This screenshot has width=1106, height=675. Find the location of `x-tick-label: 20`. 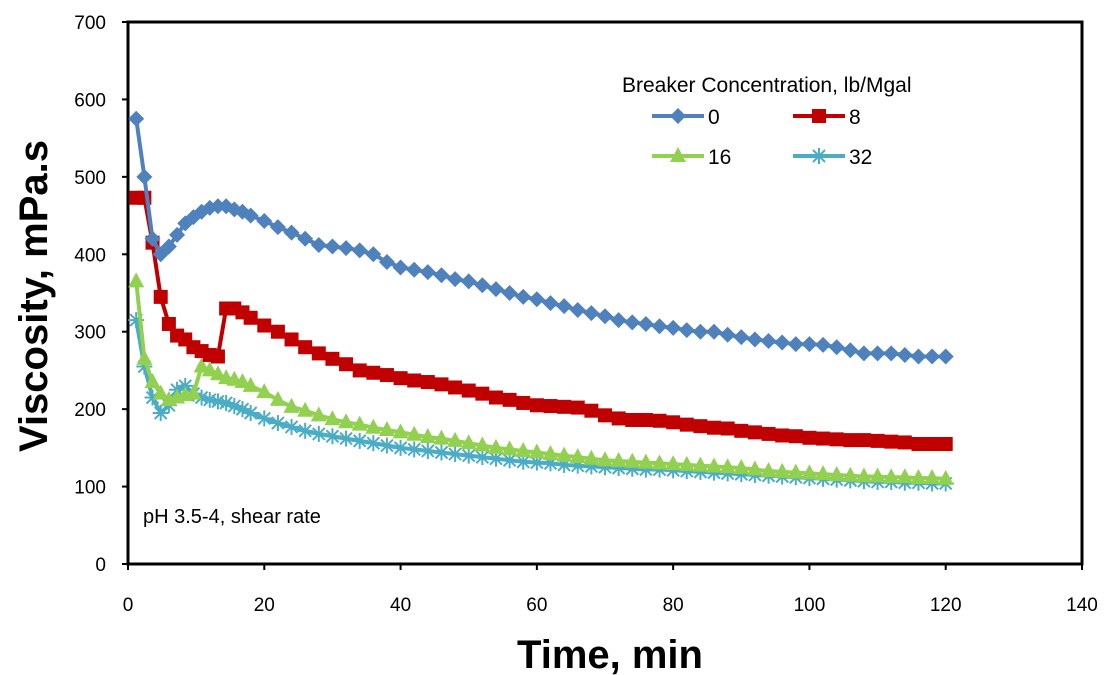

x-tick-label: 20 is located at coordinates (264, 605).